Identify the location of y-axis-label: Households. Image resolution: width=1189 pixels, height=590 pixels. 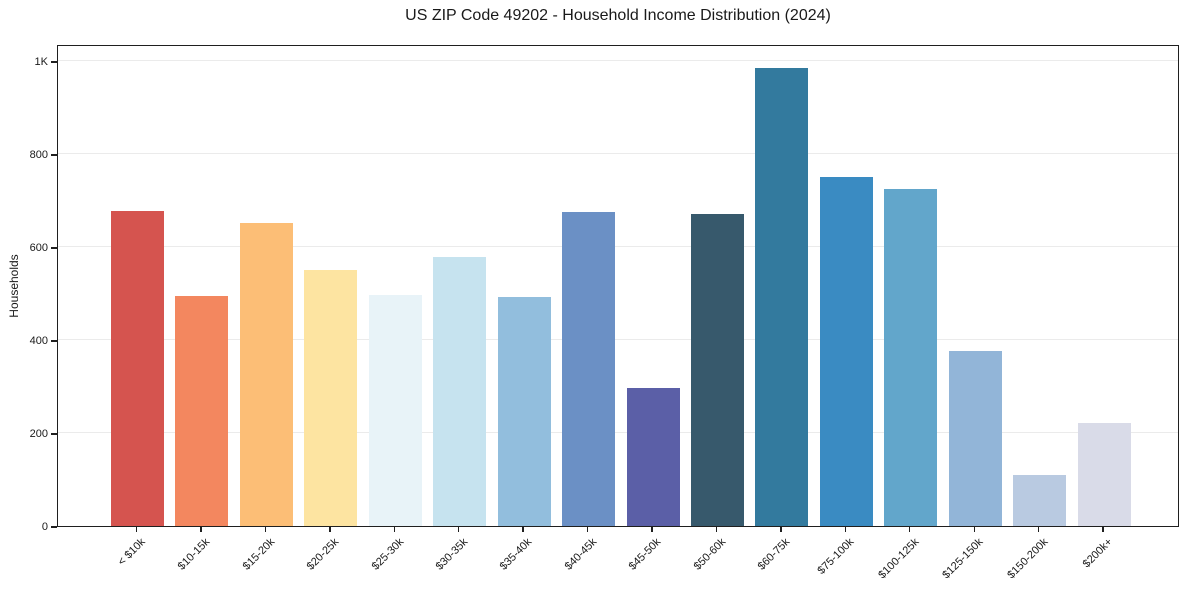
(14, 286).